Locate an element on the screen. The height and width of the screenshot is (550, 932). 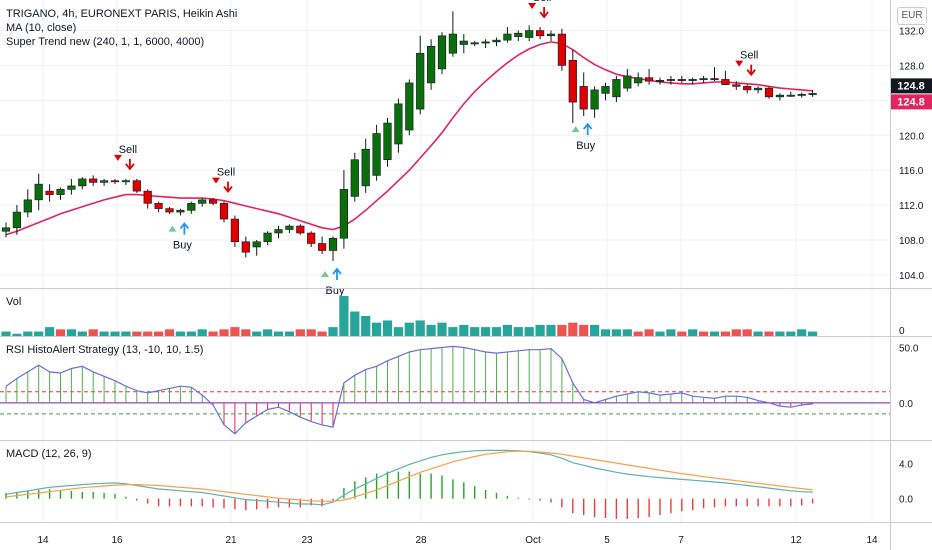
volume-pane is located at coordinates (409, 316).